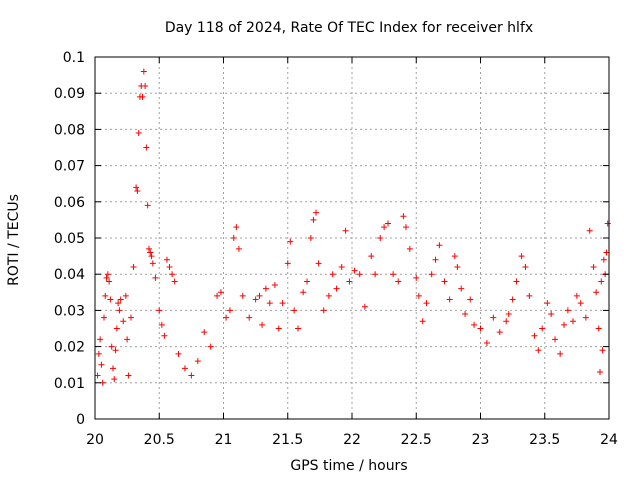  Describe the element at coordinates (416, 440) in the screenshot. I see `x-tick-label: 22.5` at that location.